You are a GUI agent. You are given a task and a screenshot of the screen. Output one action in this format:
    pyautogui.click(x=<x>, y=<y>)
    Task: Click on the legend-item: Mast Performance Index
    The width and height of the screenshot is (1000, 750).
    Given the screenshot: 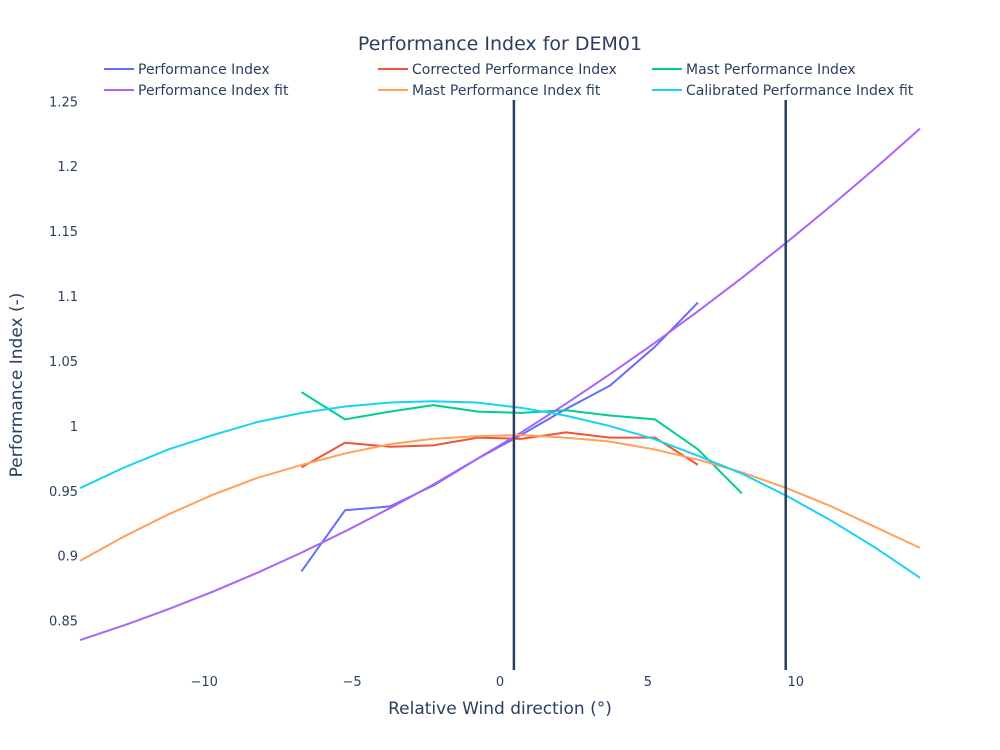 What is the action you would take?
    pyautogui.click(x=754, y=70)
    